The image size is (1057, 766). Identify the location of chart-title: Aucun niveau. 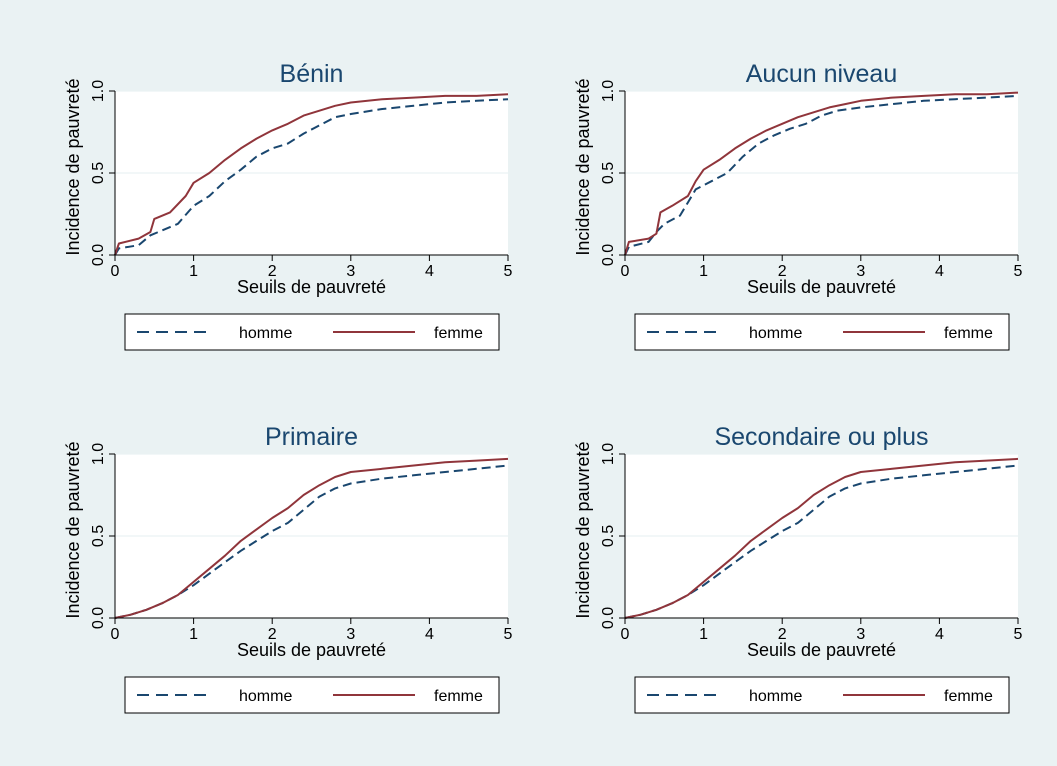
(822, 74).